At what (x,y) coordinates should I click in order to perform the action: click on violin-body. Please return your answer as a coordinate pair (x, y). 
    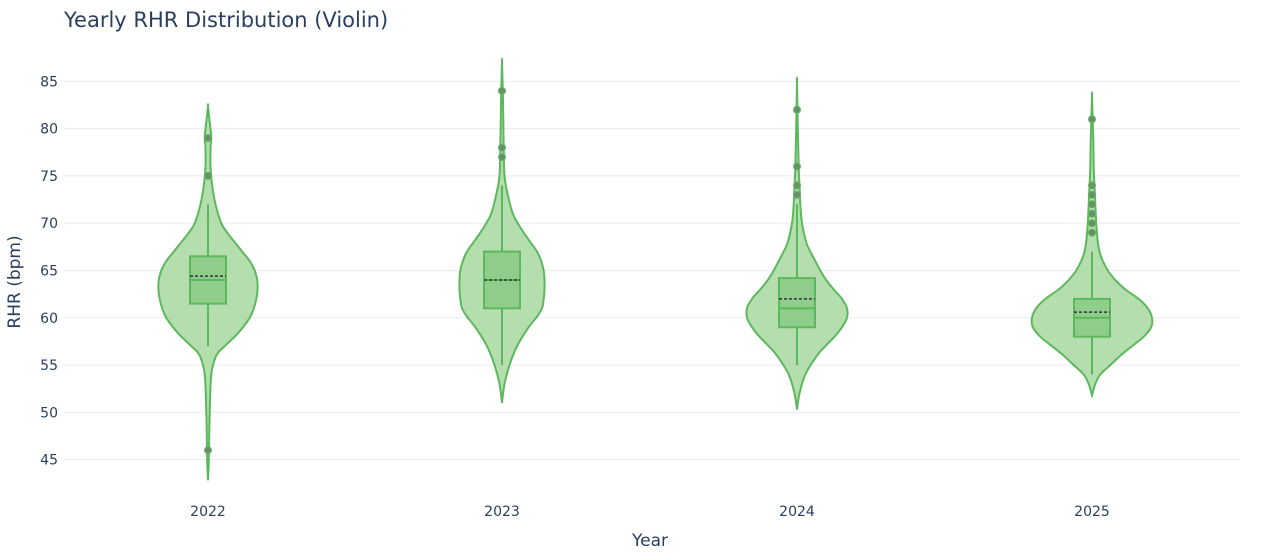
    Looking at the image, I should click on (1092, 245).